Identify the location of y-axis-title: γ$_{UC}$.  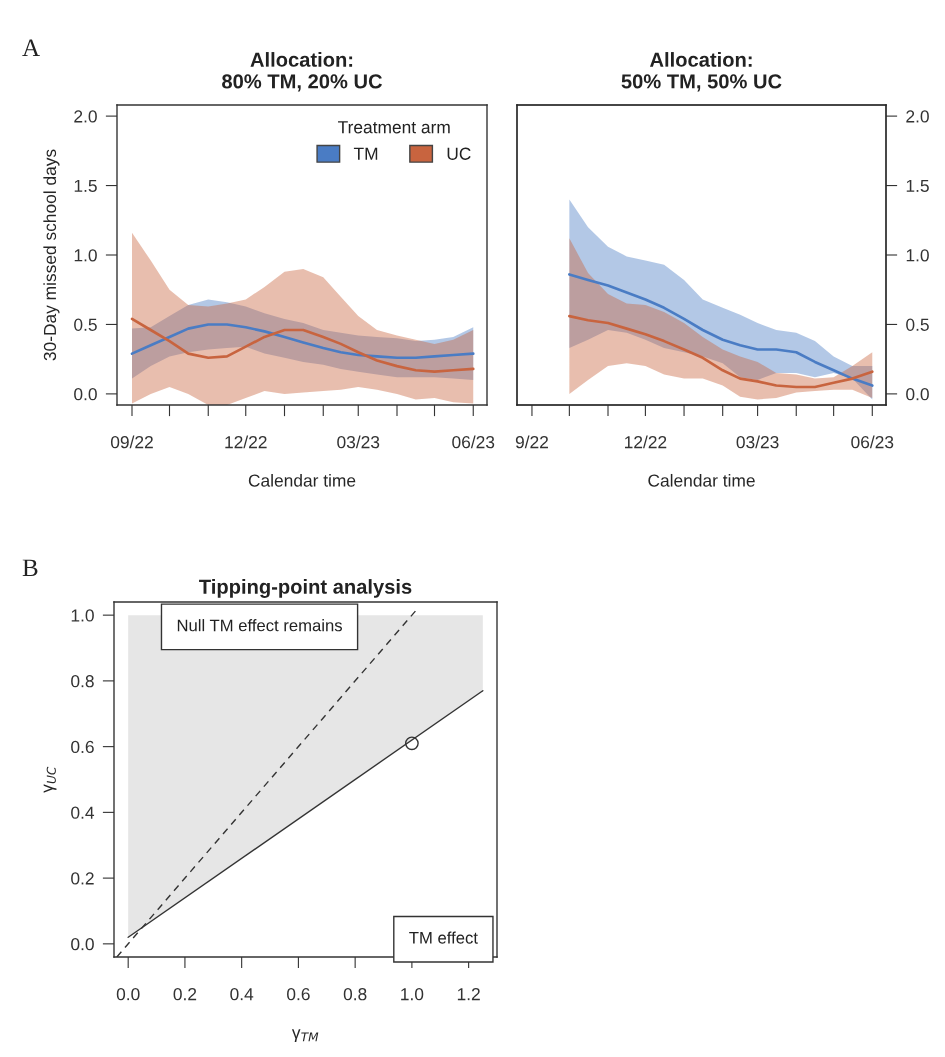
(50, 779).